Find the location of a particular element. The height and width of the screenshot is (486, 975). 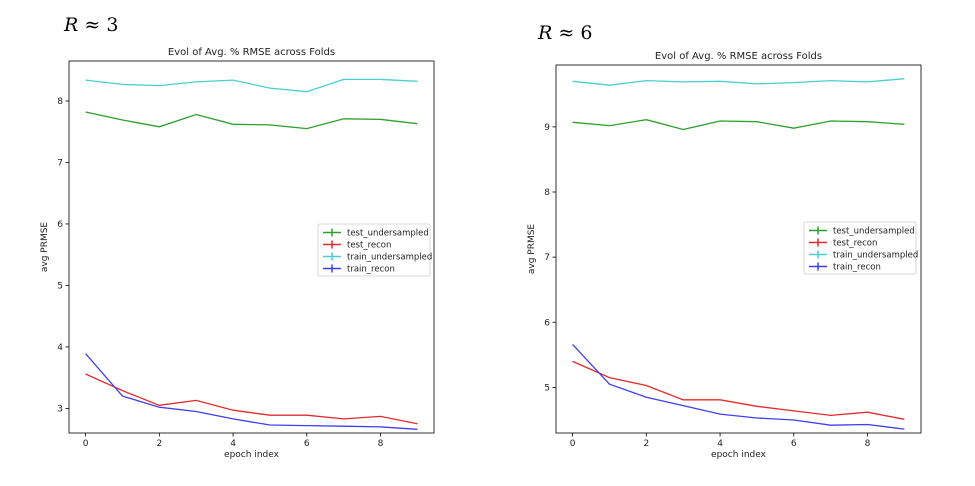

left-r-label: R ≈ 3 is located at coordinates (91, 25).